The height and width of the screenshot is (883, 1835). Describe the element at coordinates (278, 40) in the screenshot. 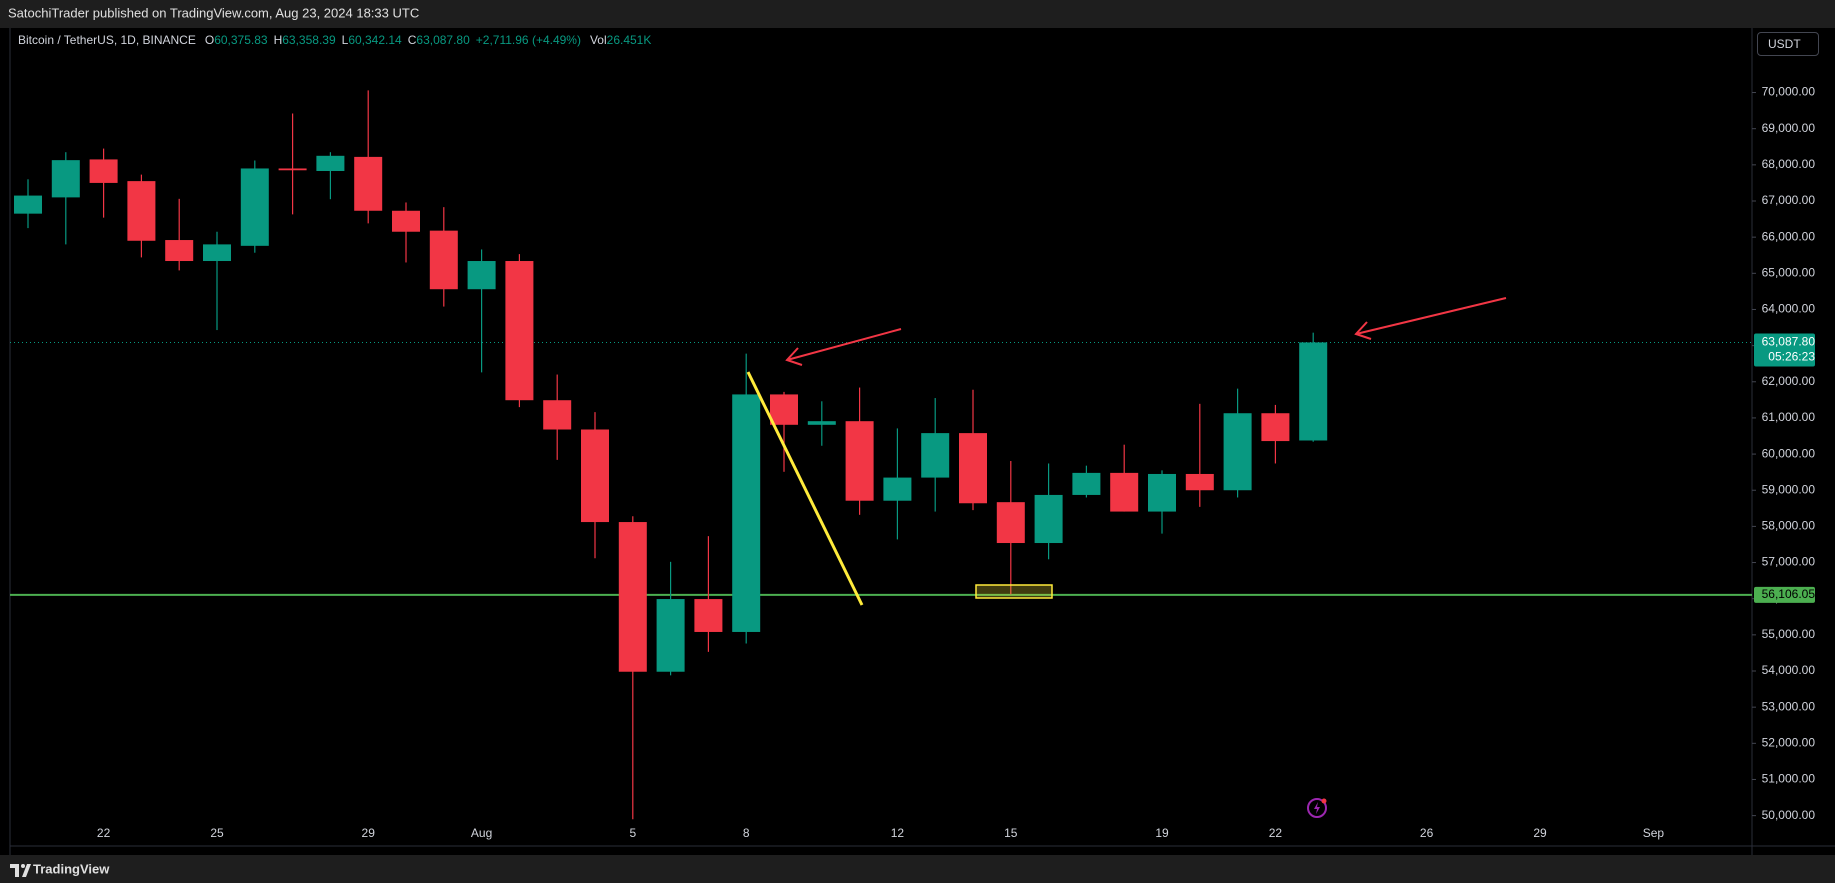

I see `field-key: H` at that location.